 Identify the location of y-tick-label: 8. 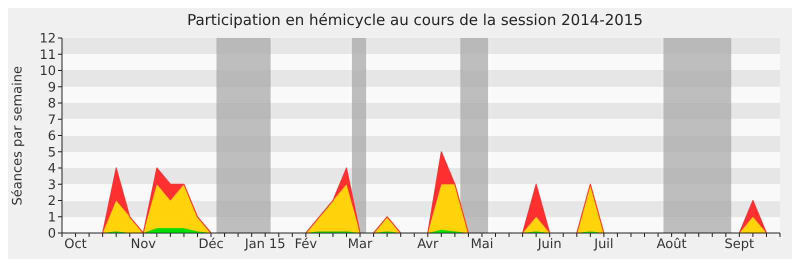
(52, 104).